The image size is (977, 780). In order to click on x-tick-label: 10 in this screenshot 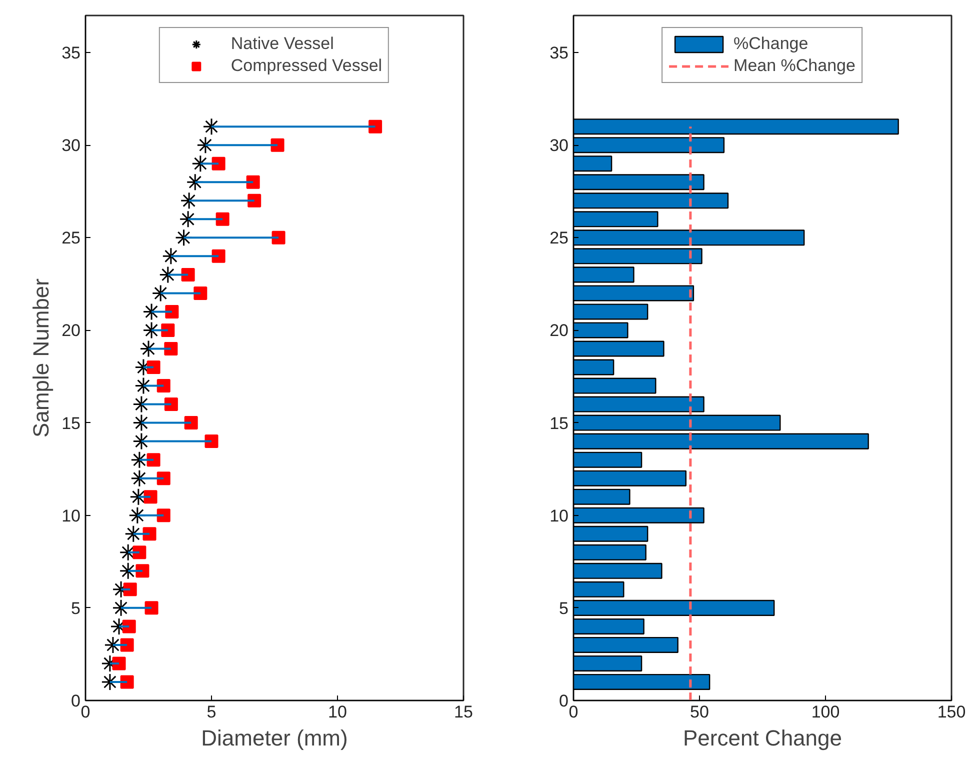, I will do `click(337, 712)`.